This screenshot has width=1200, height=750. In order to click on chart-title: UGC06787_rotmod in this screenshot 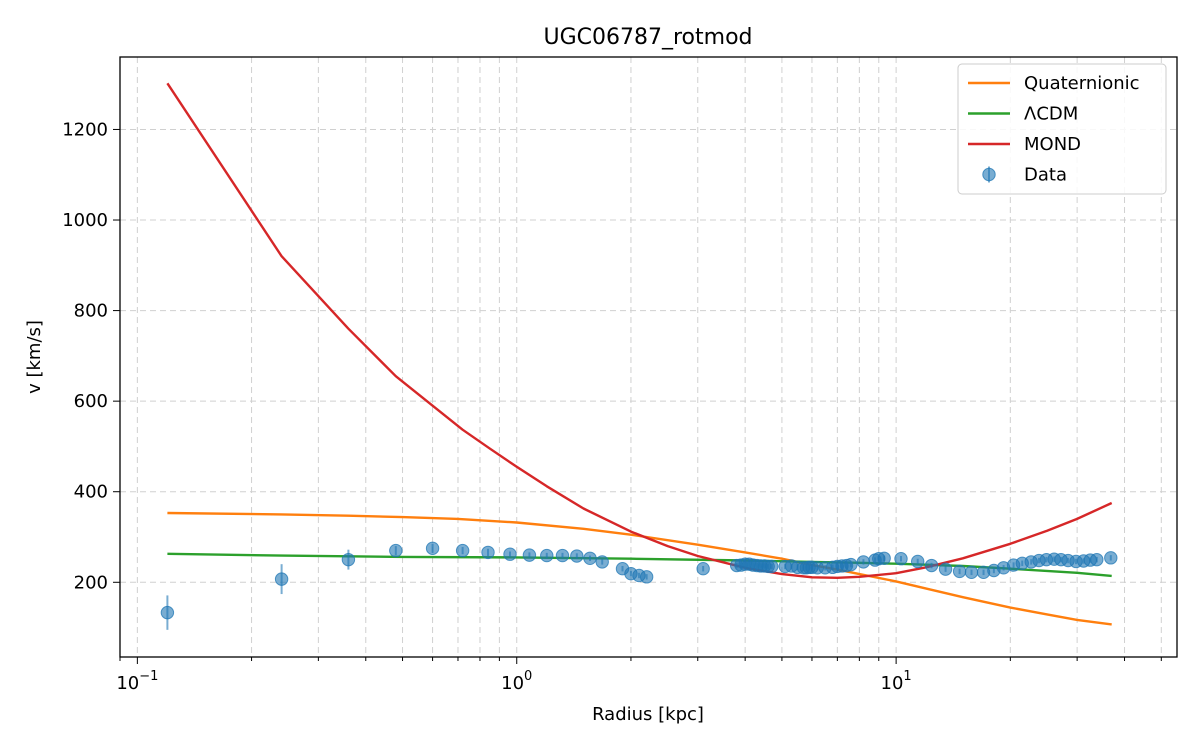, I will do `click(648, 37)`.